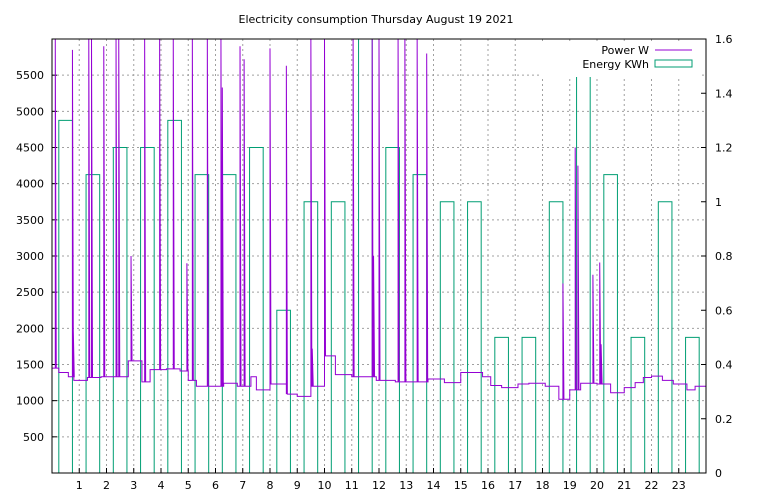 Image resolution: width=768 pixels, height=500 pixels. I want to click on x-tick-label: 14, so click(434, 485).